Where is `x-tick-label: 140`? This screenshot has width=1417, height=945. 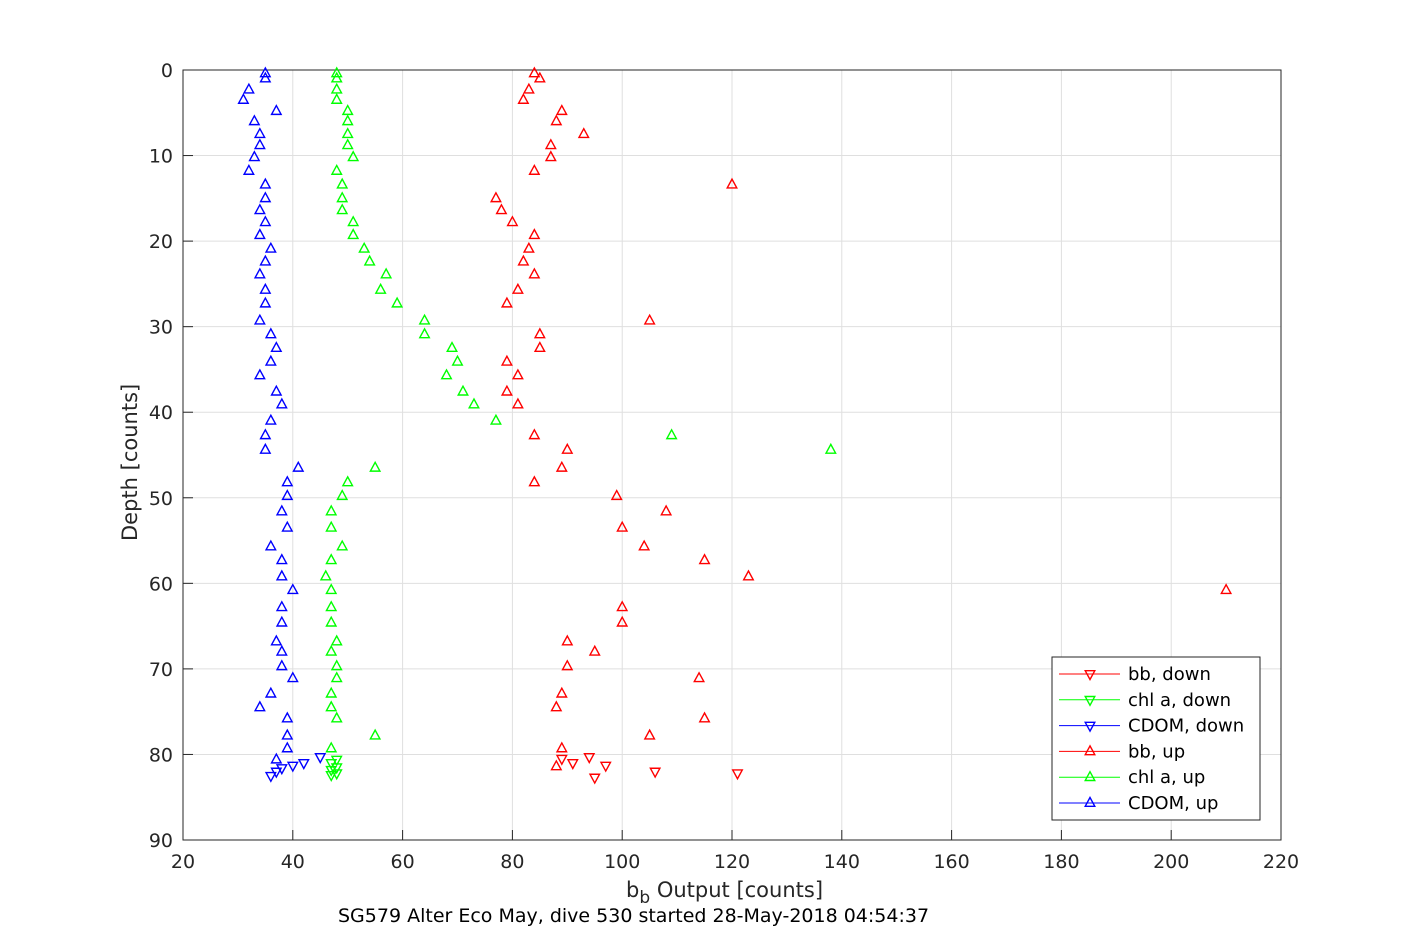 x-tick-label: 140 is located at coordinates (842, 862).